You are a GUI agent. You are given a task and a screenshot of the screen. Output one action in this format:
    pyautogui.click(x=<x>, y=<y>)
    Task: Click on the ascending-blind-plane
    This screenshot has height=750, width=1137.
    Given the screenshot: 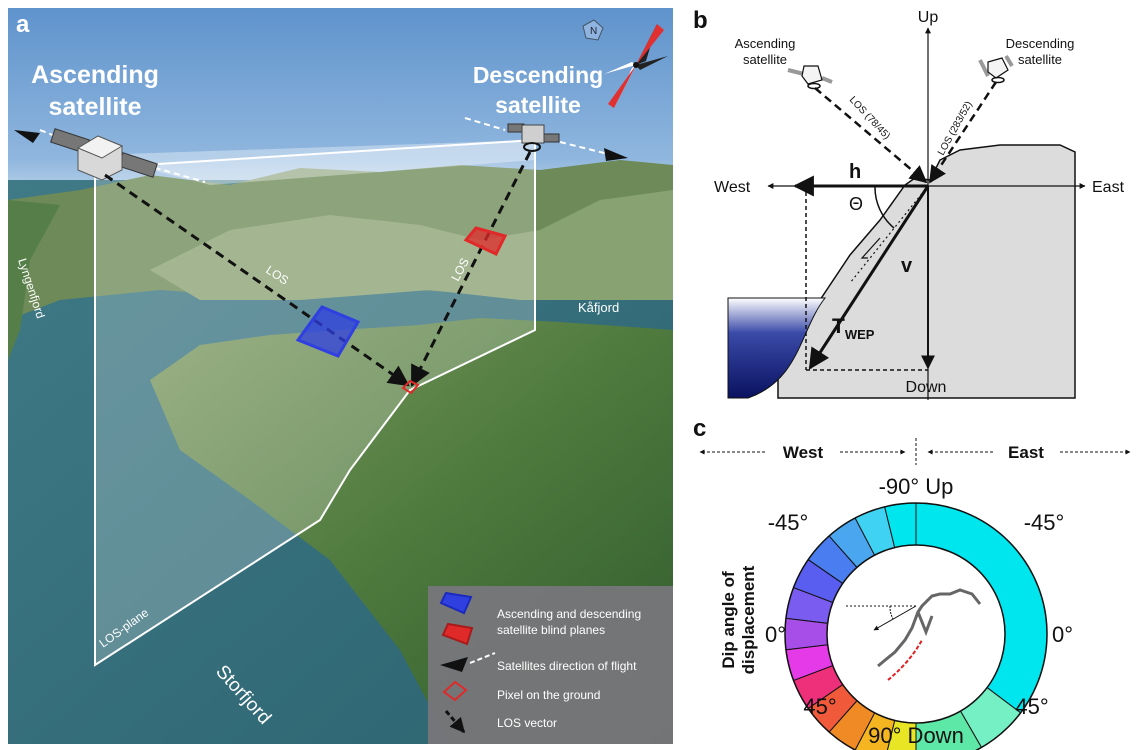 What is the action you would take?
    pyautogui.click(x=328, y=331)
    